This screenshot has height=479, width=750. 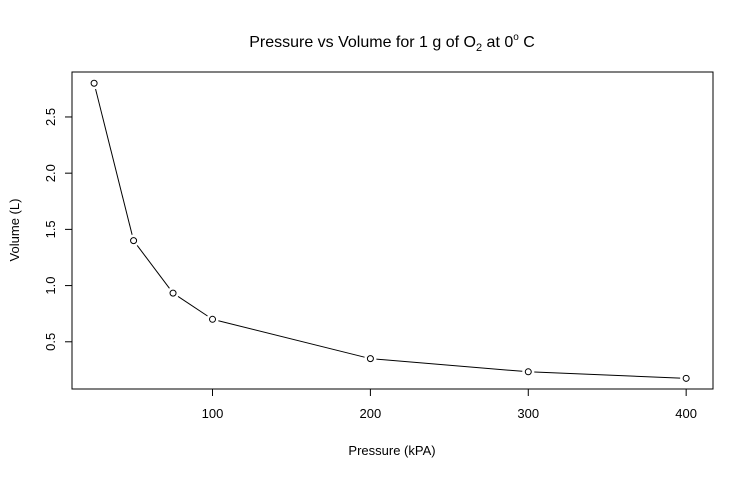 What do you see at coordinates (213, 413) in the screenshot?
I see `x-tick-label: 100` at bounding box center [213, 413].